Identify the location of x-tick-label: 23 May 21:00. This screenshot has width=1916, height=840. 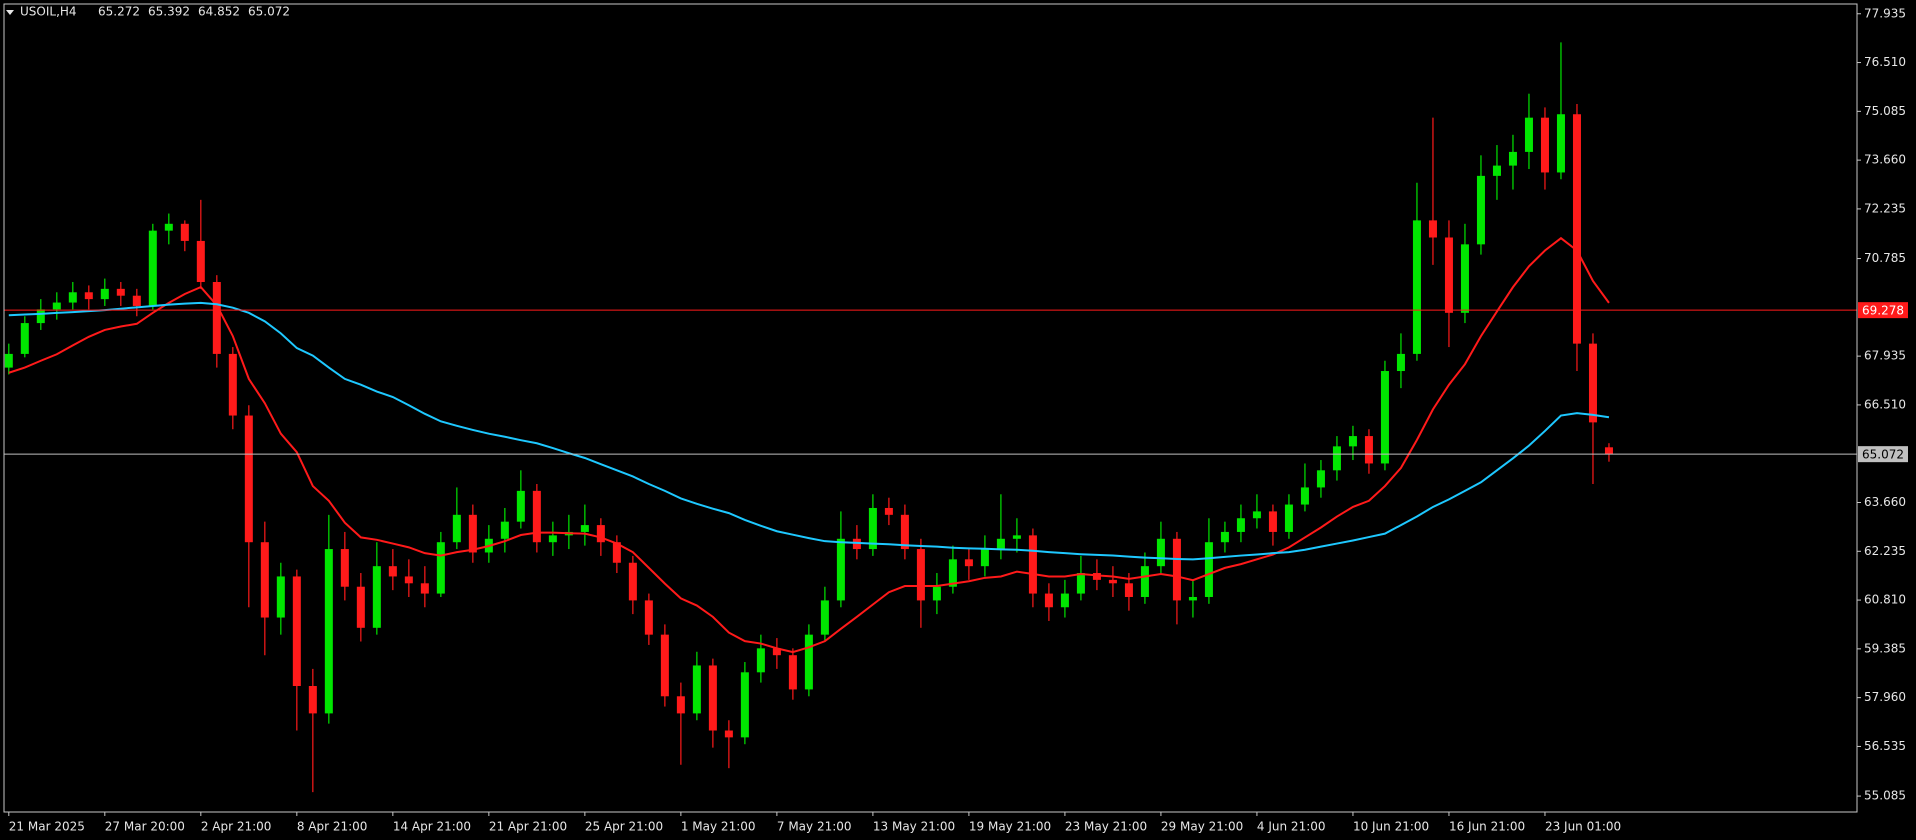
(1106, 827).